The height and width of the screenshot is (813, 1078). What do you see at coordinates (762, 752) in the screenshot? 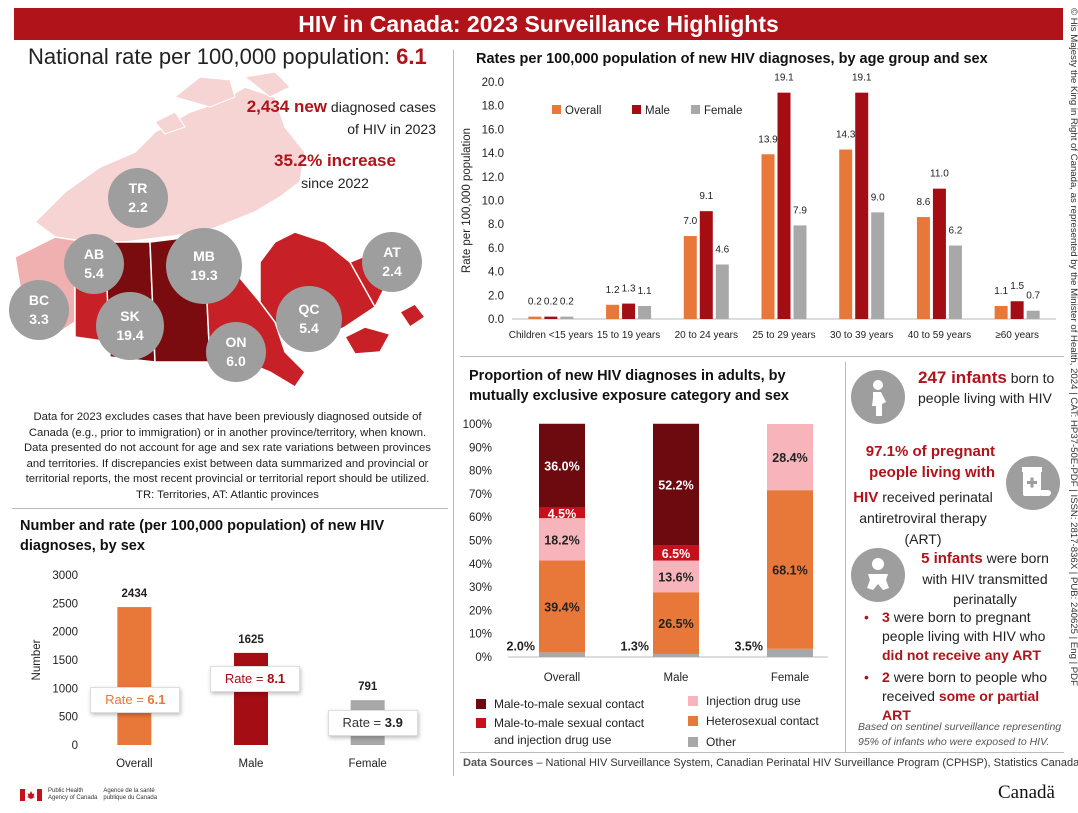
I see `bottom-divider` at bounding box center [762, 752].